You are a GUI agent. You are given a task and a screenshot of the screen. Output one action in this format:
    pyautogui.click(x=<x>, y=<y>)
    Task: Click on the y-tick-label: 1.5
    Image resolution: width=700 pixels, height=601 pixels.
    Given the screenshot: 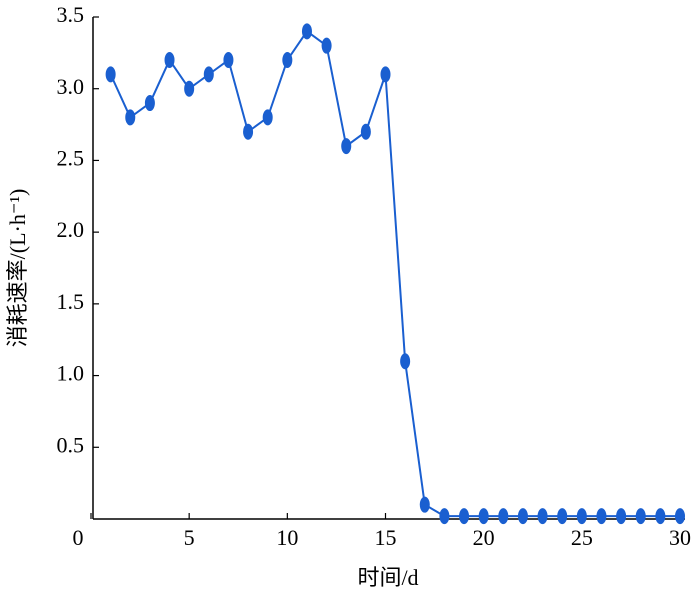 What is the action you would take?
    pyautogui.click(x=71, y=301)
    